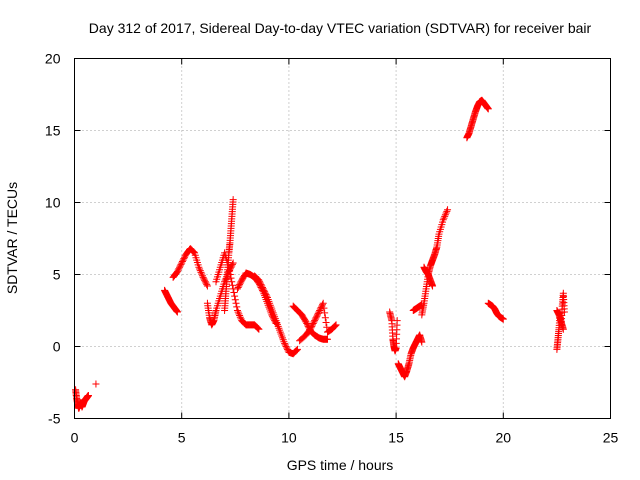  What do you see at coordinates (182, 438) in the screenshot?
I see `x-tick-label: 5` at bounding box center [182, 438].